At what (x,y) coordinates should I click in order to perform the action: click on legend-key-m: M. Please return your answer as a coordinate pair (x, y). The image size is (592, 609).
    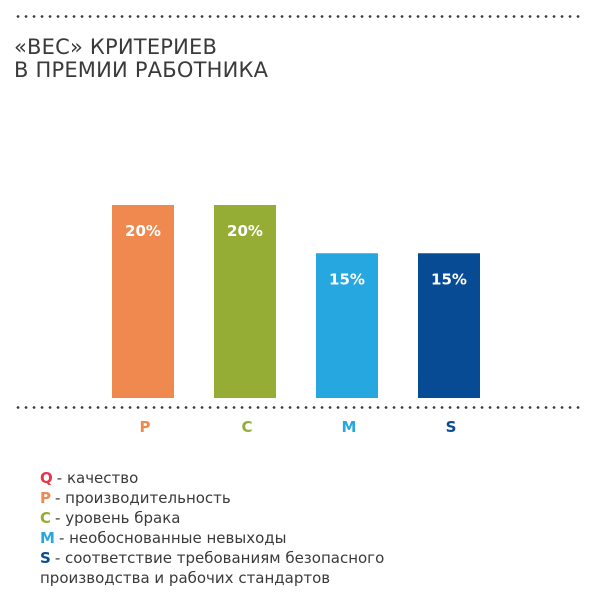
    Looking at the image, I should click on (47, 538).